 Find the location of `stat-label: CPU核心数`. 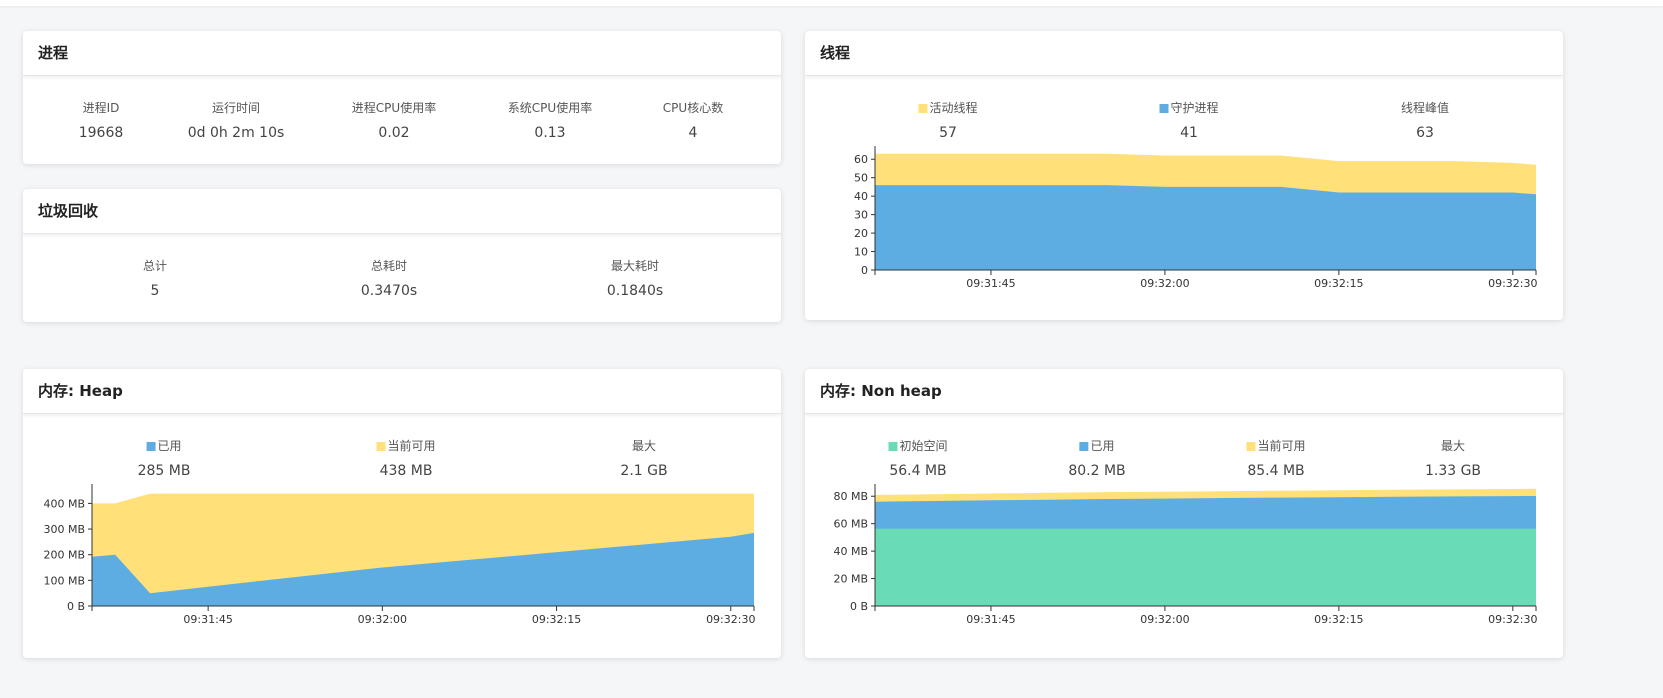

stat-label: CPU核心数 is located at coordinates (693, 108).